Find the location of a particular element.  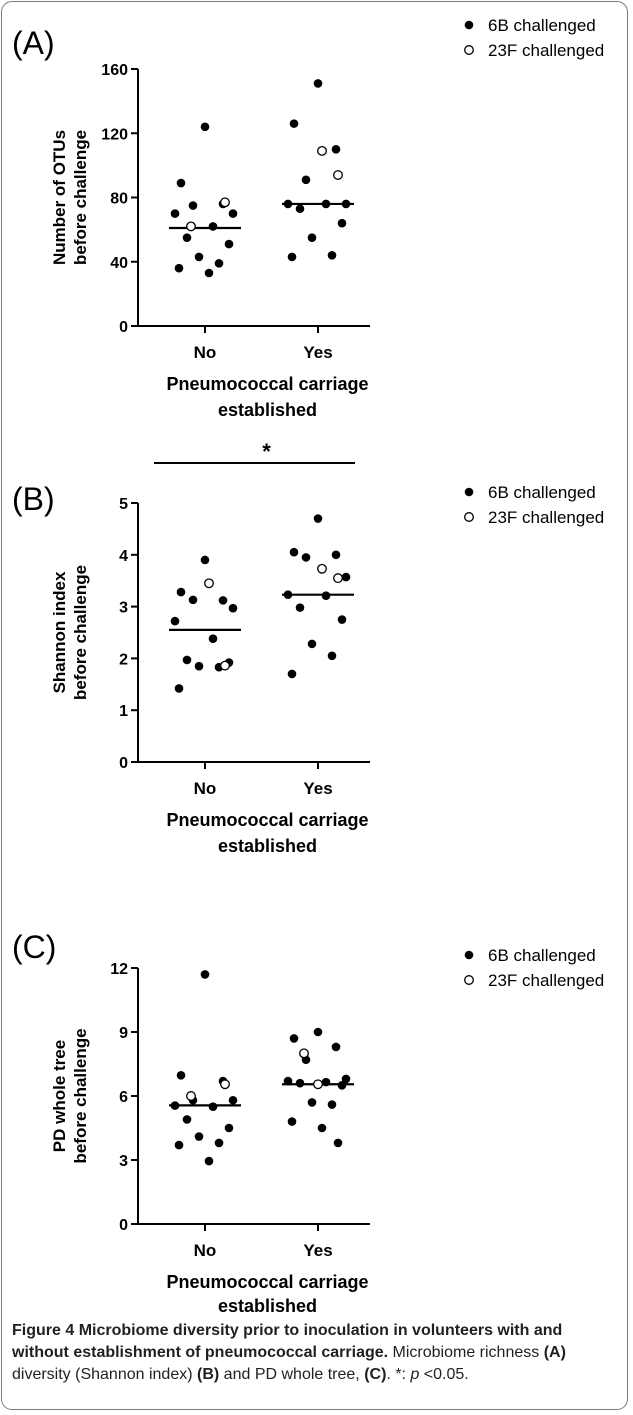

panel-c-label: (C) is located at coordinates (34, 947).